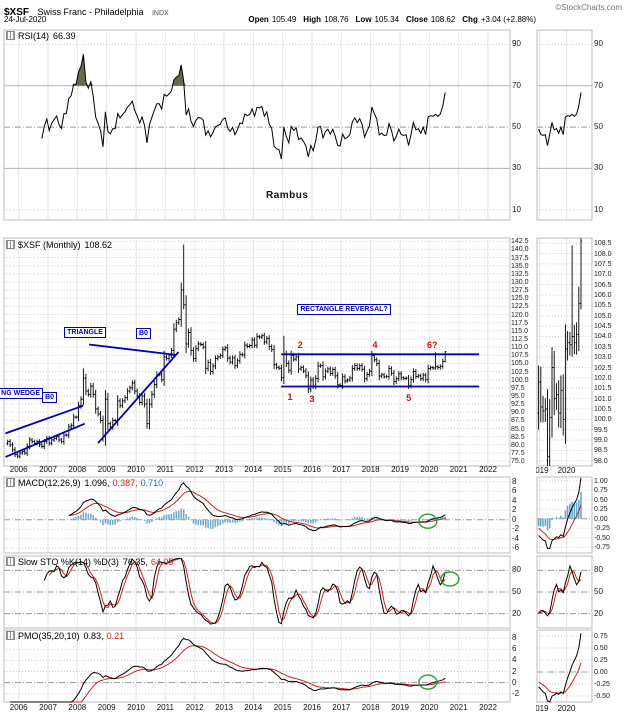 The height and width of the screenshot is (720, 626). Describe the element at coordinates (253, 707) in the screenshot. I see `x-axis-year-label: 2014` at that location.